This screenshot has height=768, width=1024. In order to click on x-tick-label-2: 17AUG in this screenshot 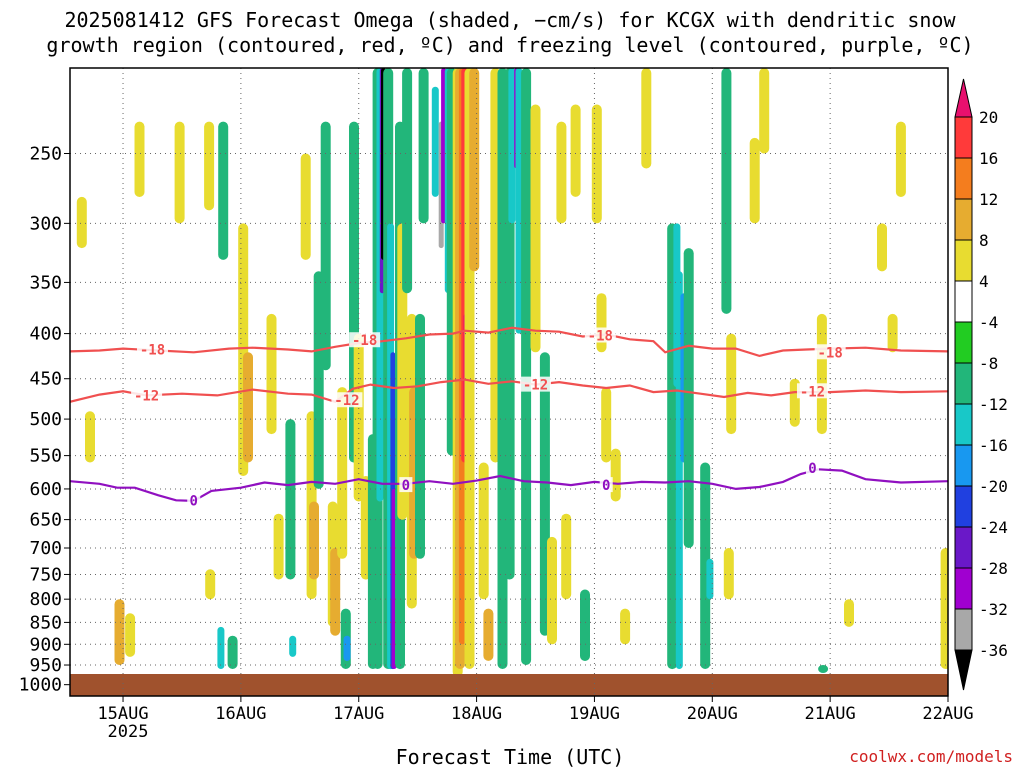, I will do `click(358, 714)`.